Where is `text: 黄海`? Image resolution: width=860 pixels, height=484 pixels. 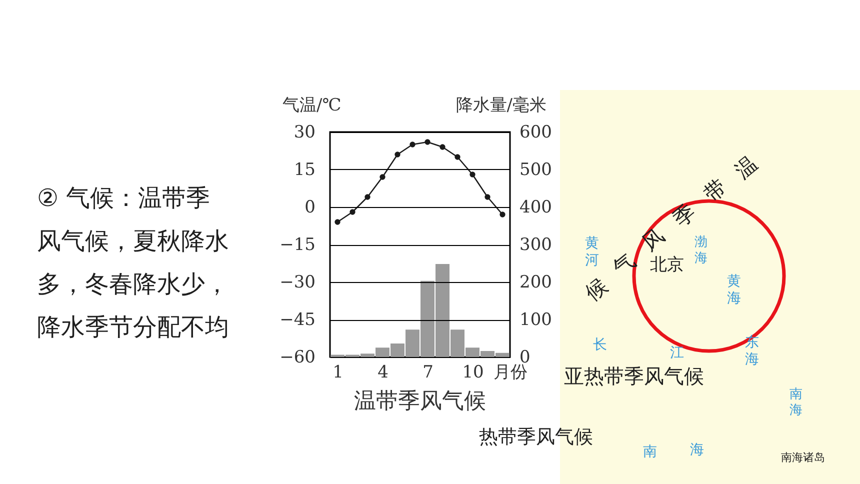 text: 黄海 is located at coordinates (734, 290).